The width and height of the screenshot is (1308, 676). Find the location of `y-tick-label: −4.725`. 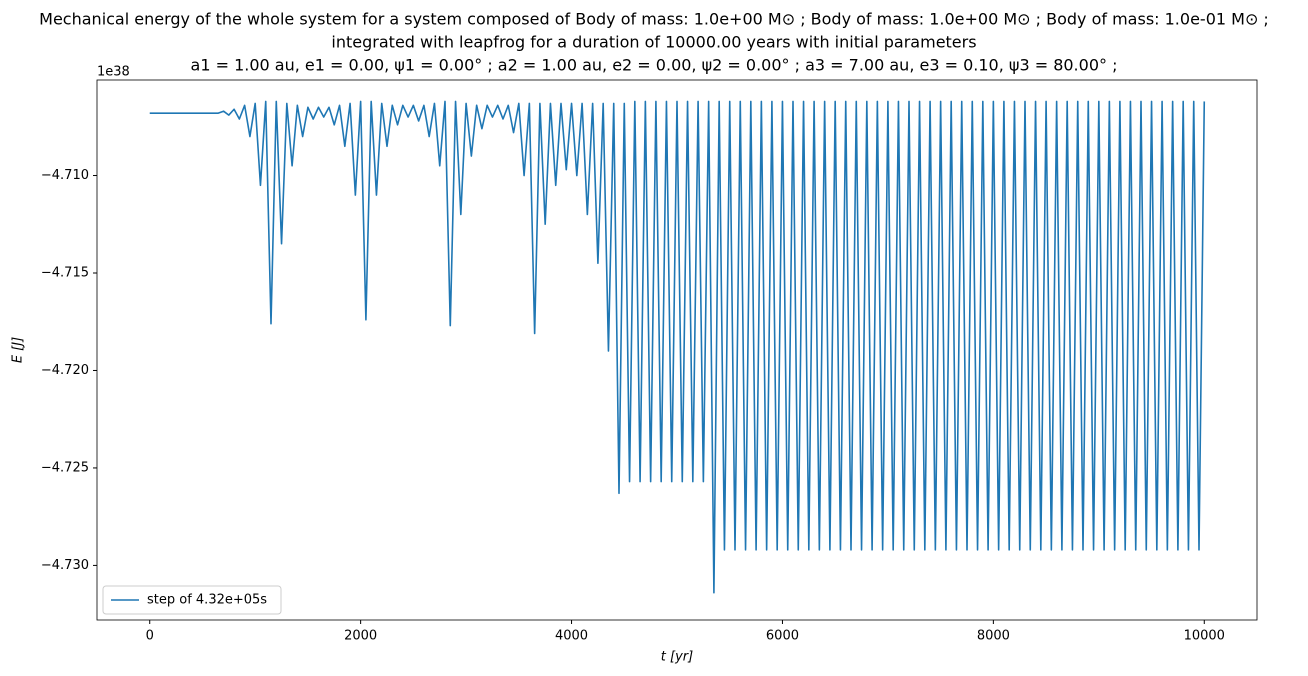

y-tick-label: −4.725 is located at coordinates (65, 467).